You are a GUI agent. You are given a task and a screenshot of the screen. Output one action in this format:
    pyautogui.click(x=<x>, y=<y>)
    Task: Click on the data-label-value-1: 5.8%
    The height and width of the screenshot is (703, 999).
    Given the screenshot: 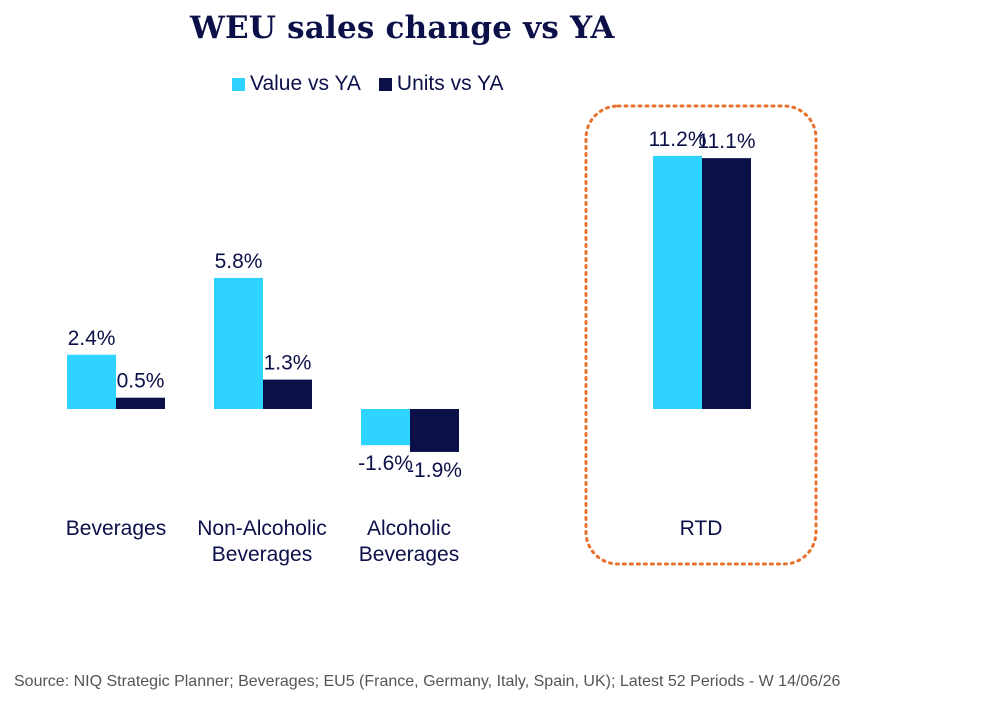 What is the action you would take?
    pyautogui.click(x=239, y=261)
    